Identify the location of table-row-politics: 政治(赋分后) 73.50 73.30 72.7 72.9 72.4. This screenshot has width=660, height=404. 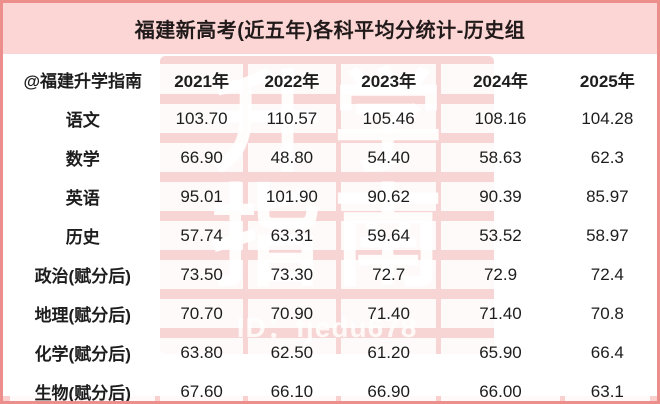
(330, 274).